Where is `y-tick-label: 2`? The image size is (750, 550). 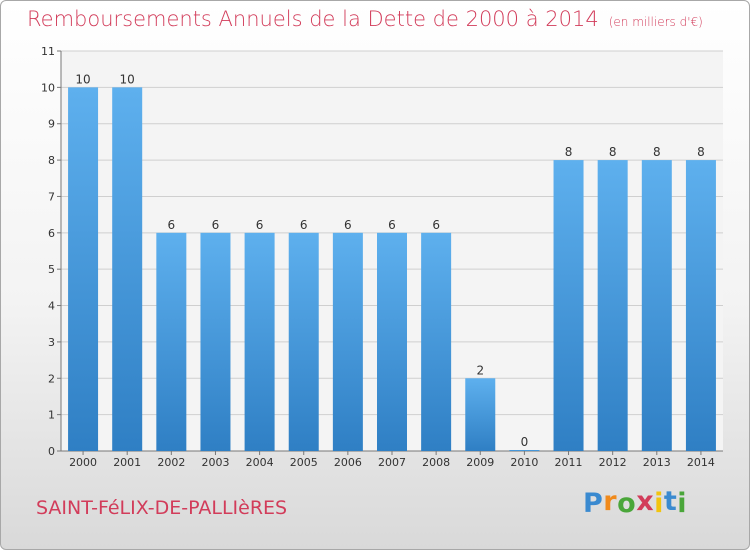
y-tick-label: 2 is located at coordinates (51, 378).